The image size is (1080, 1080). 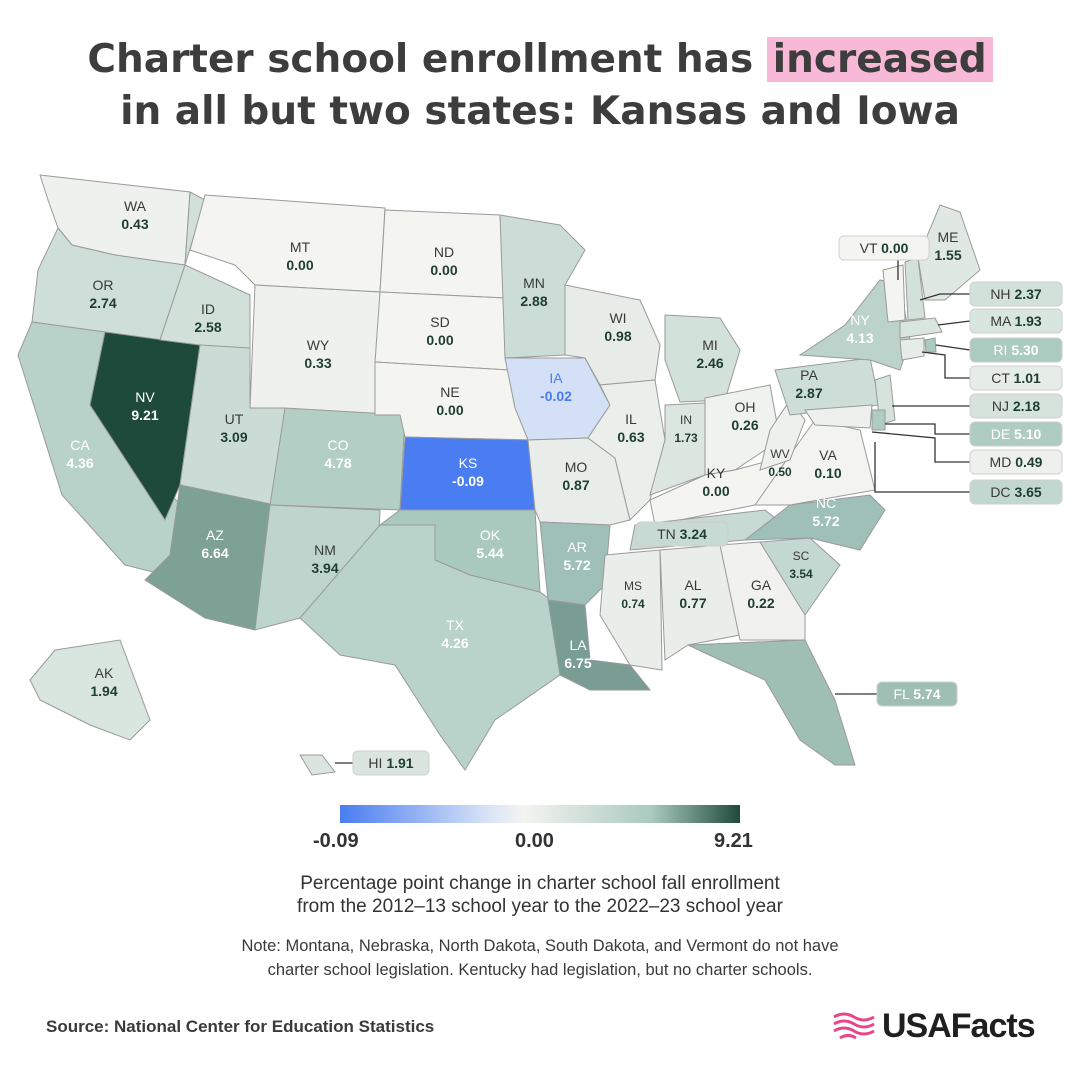 I want to click on state-label-wv: WV, so click(x=779, y=454).